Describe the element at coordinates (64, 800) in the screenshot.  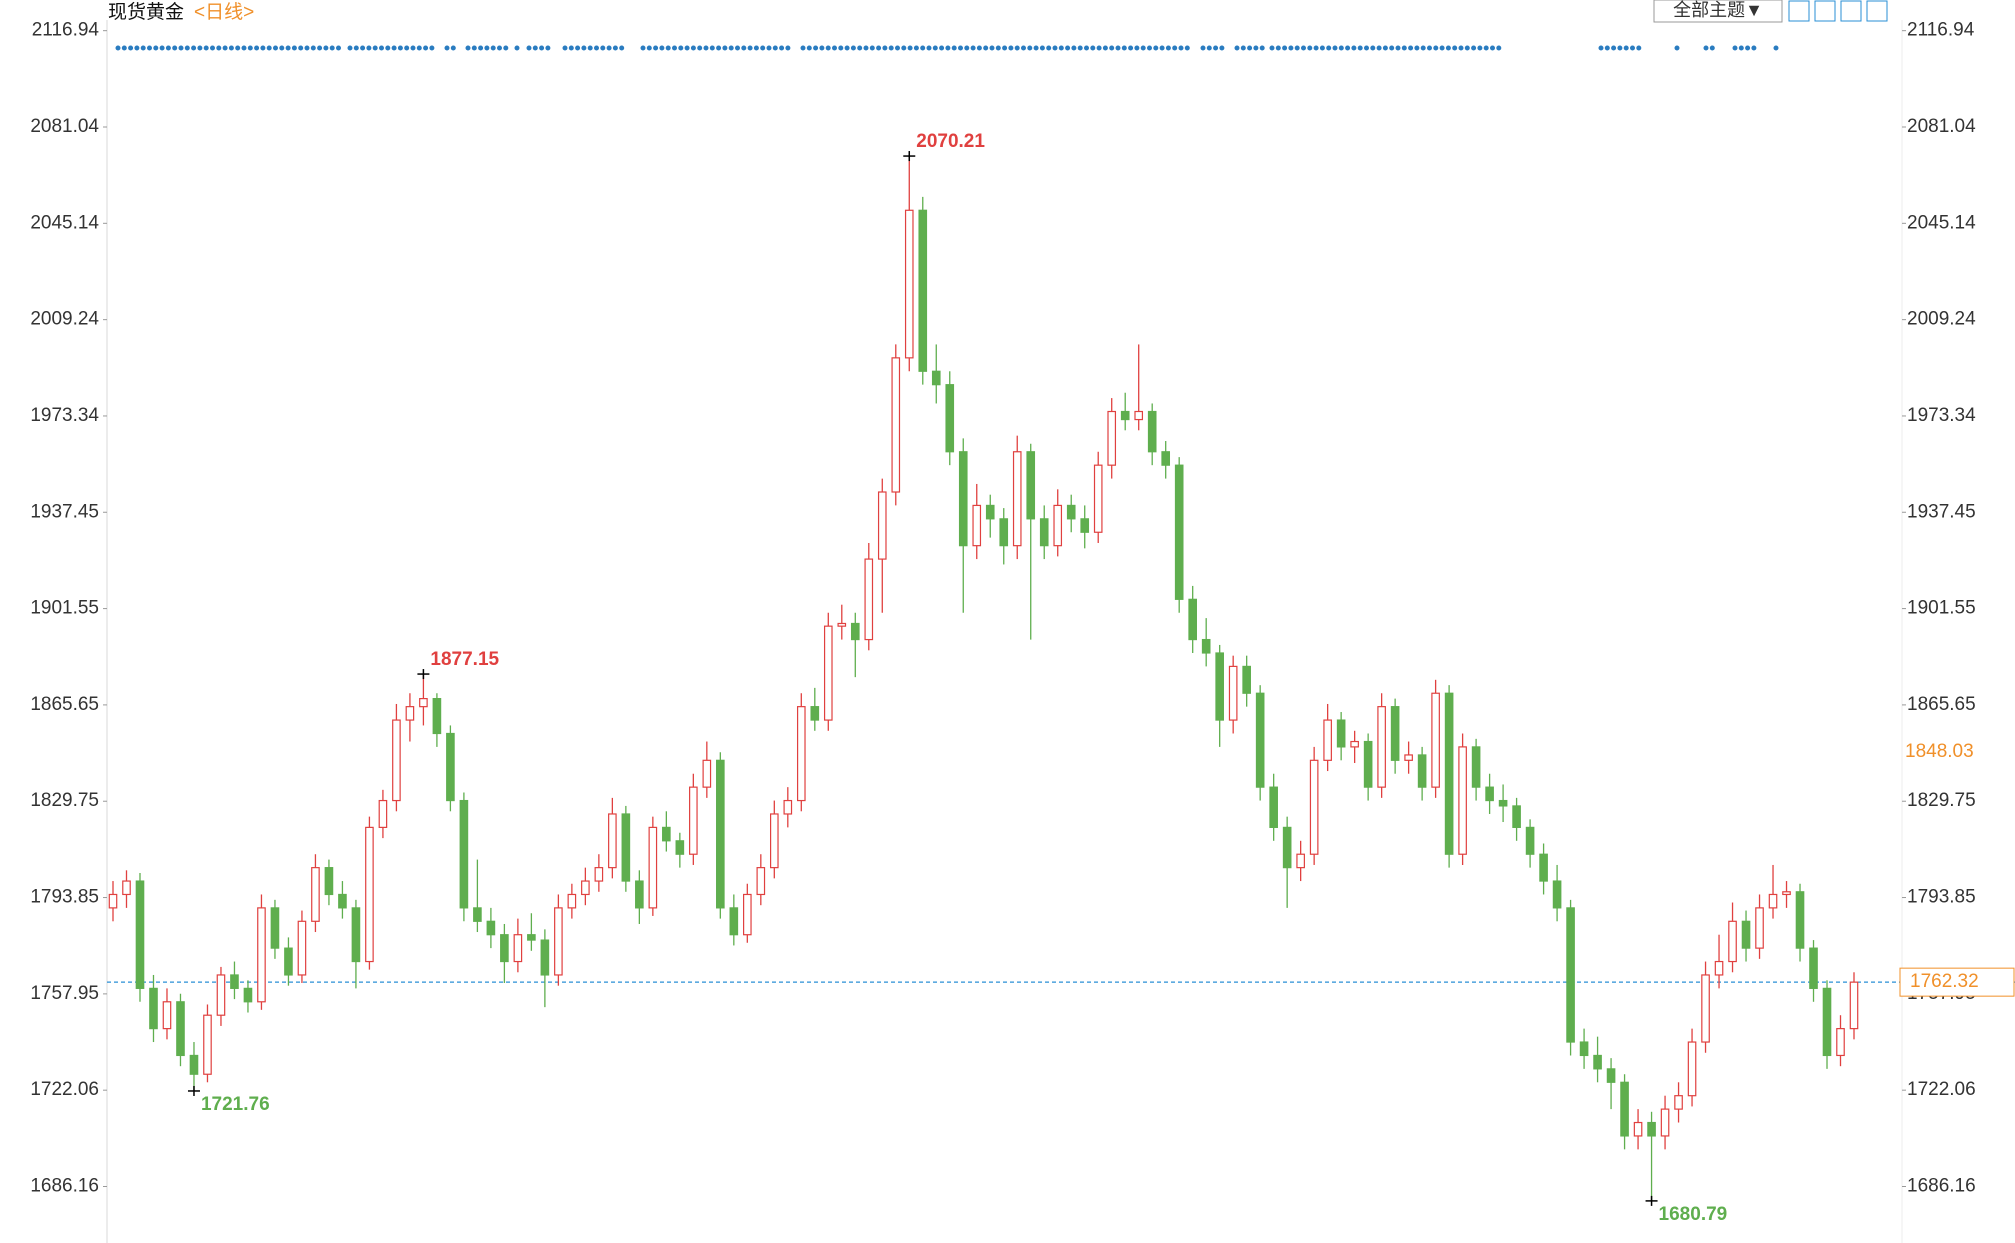
I see `y-tick-label: 1829.75` at that location.